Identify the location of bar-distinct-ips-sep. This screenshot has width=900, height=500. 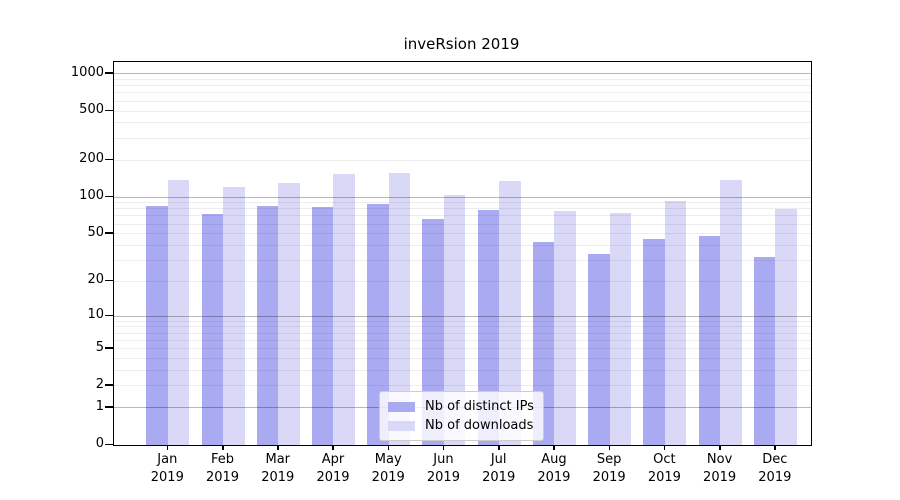
(599, 349).